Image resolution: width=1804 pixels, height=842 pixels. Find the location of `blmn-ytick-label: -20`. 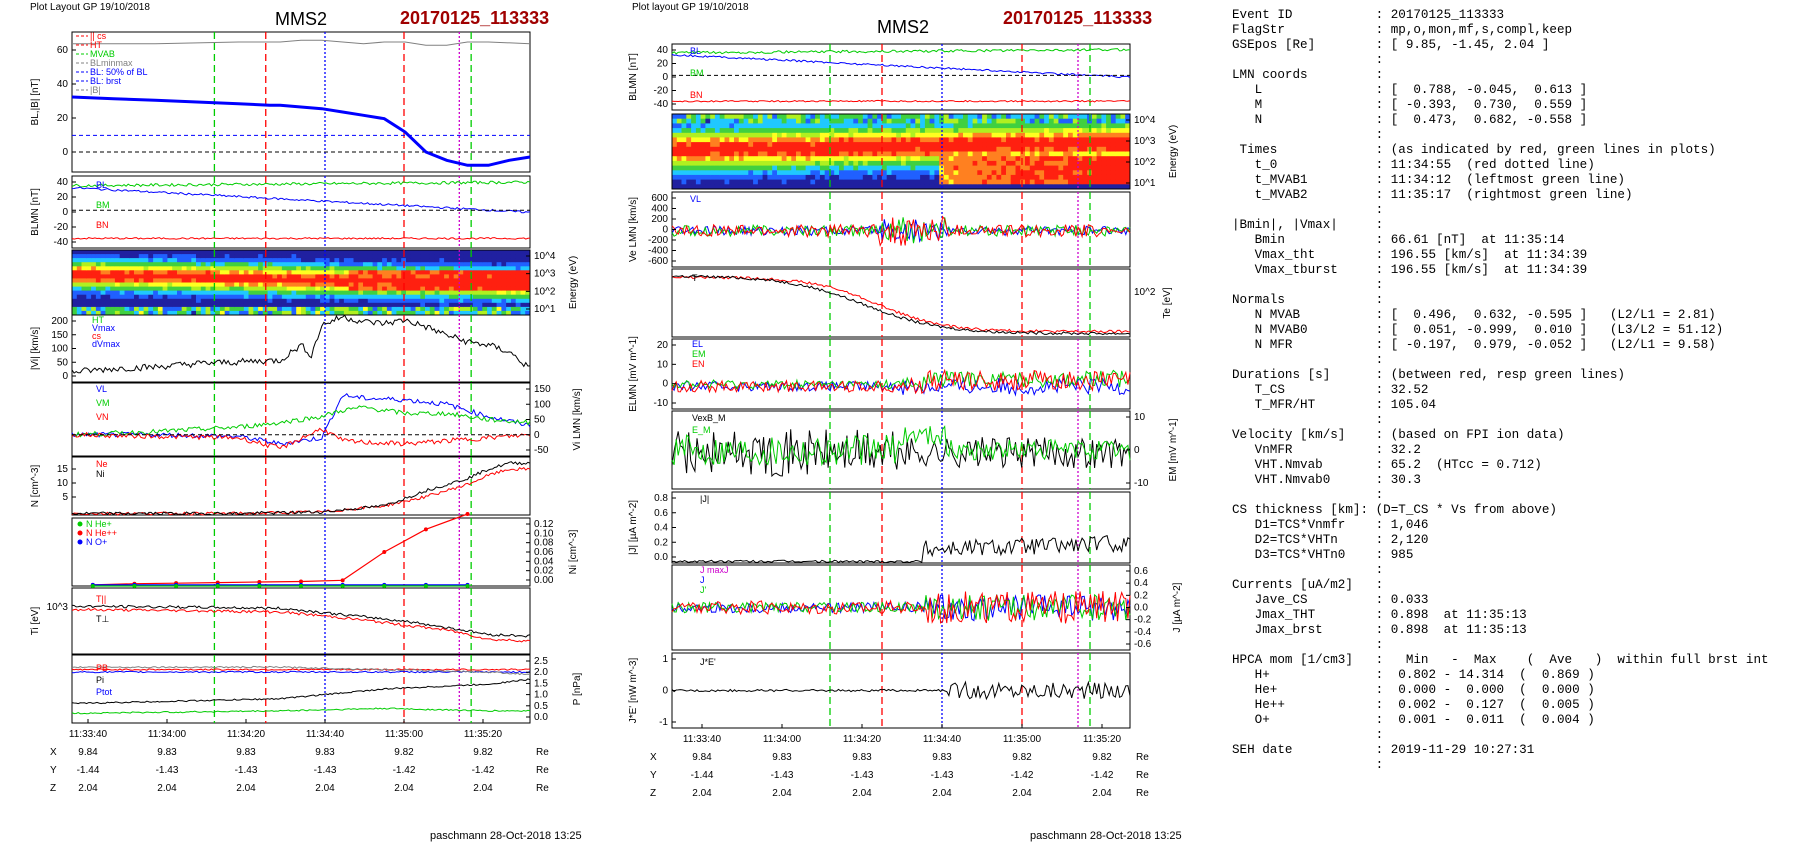

blmn-ytick-label: -20 is located at coordinates (61, 227).